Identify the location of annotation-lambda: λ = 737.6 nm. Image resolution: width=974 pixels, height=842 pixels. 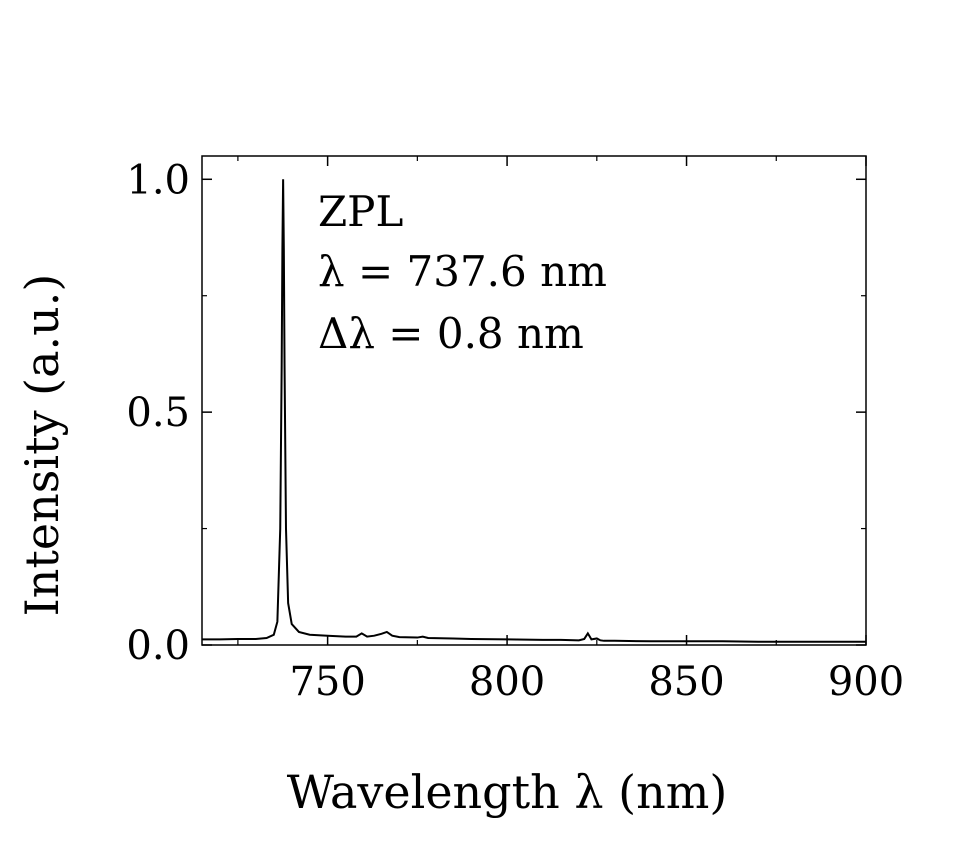
(462, 271).